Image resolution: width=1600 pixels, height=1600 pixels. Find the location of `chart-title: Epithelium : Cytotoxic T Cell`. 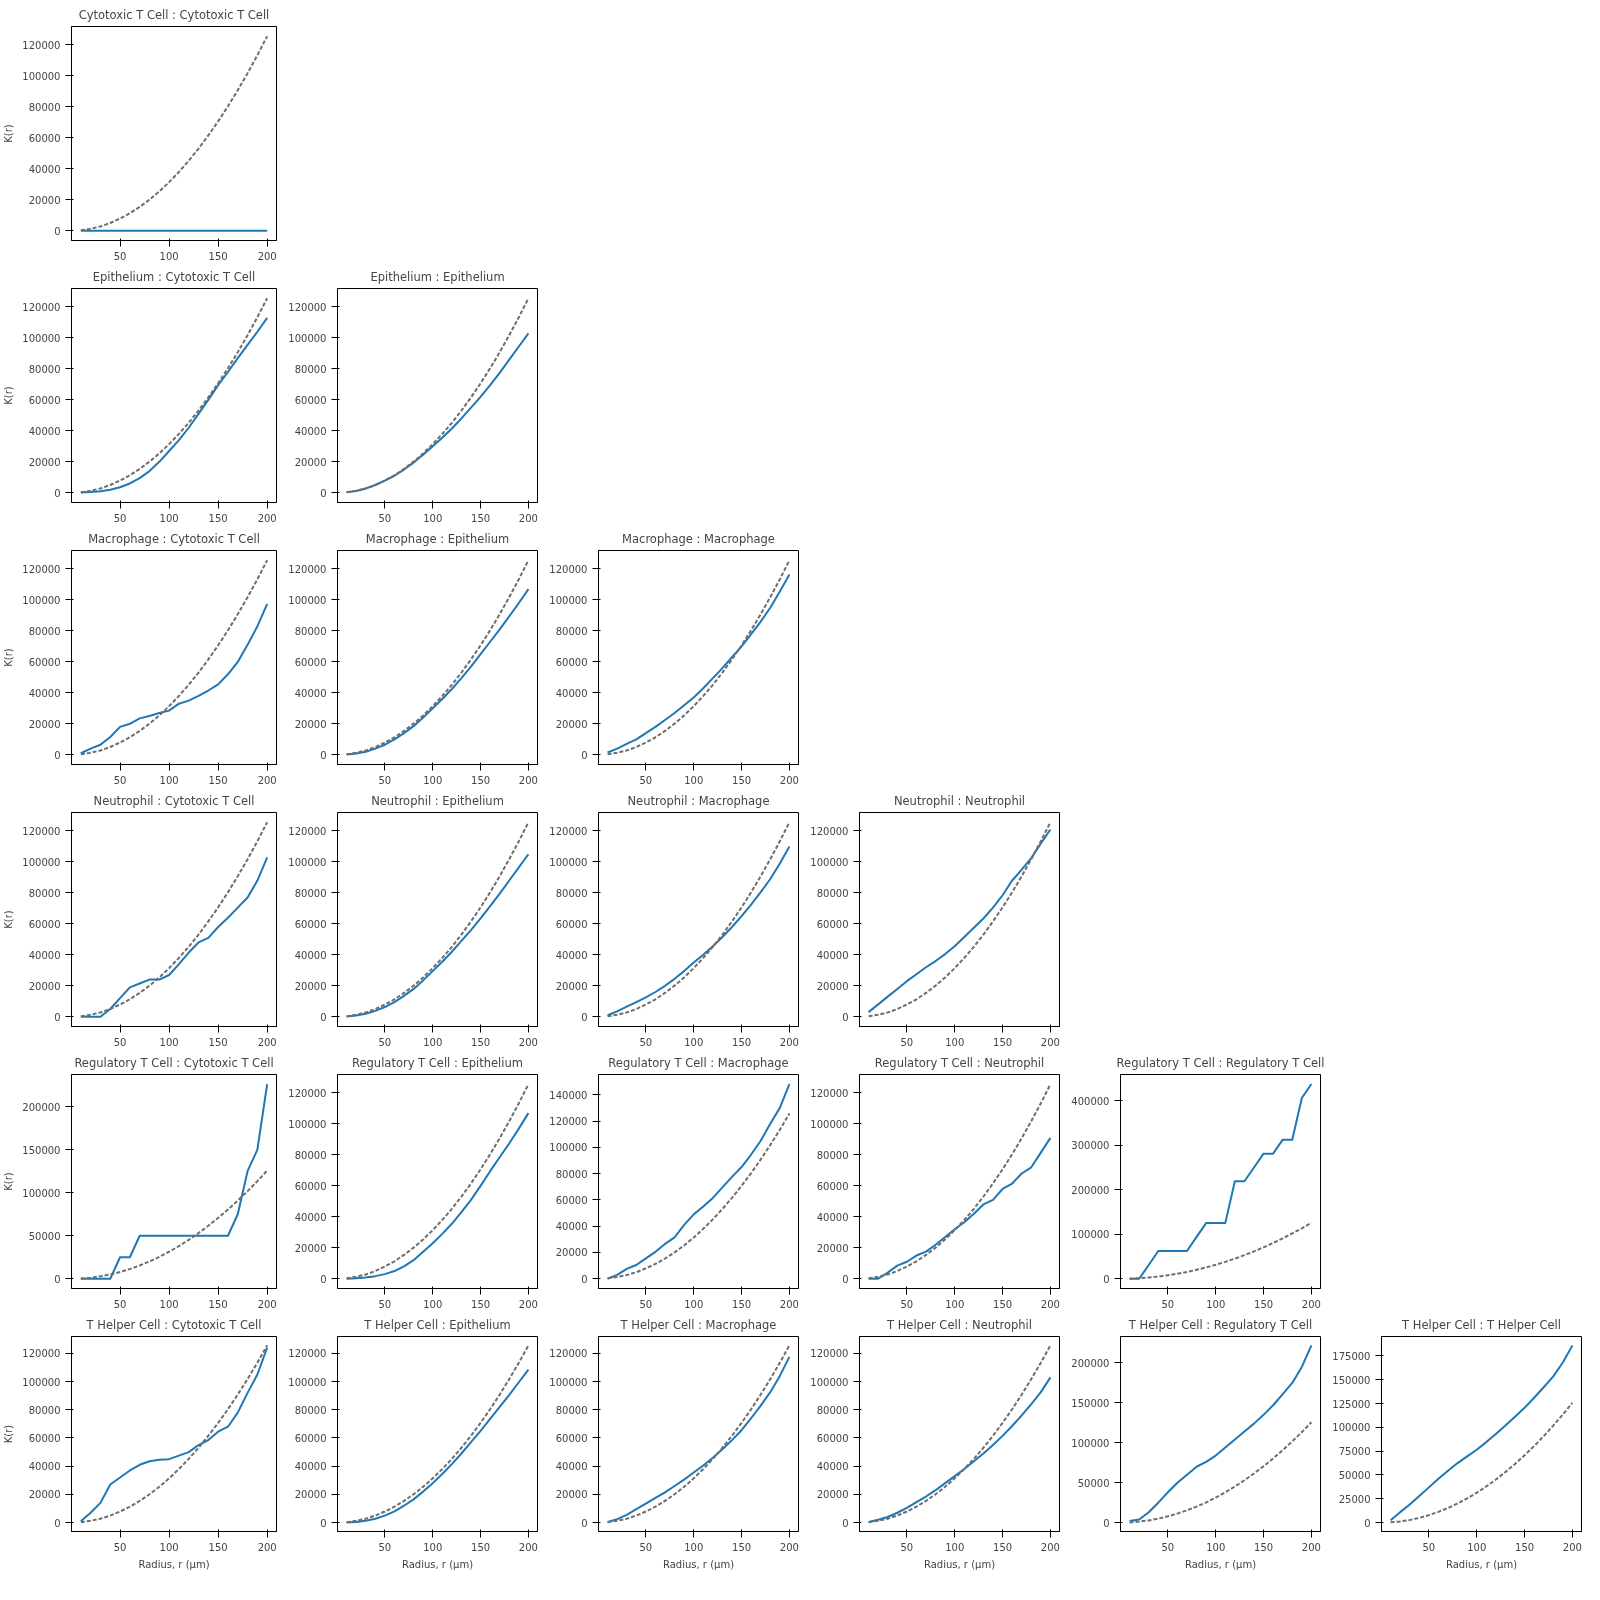

chart-title: Epithelium : Cytotoxic T Cell is located at coordinates (174, 276).